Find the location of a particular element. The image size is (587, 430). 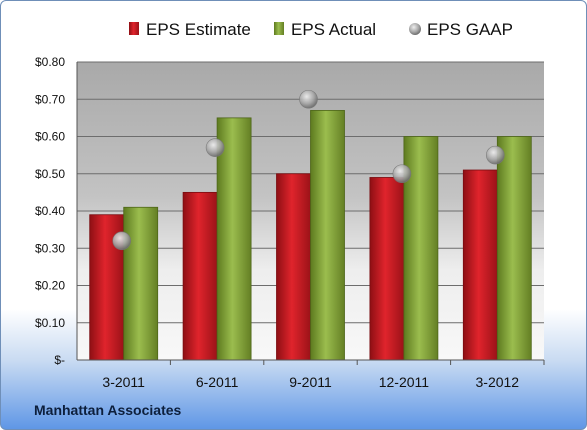

y-tick-label: $0.70 is located at coordinates (50, 99).